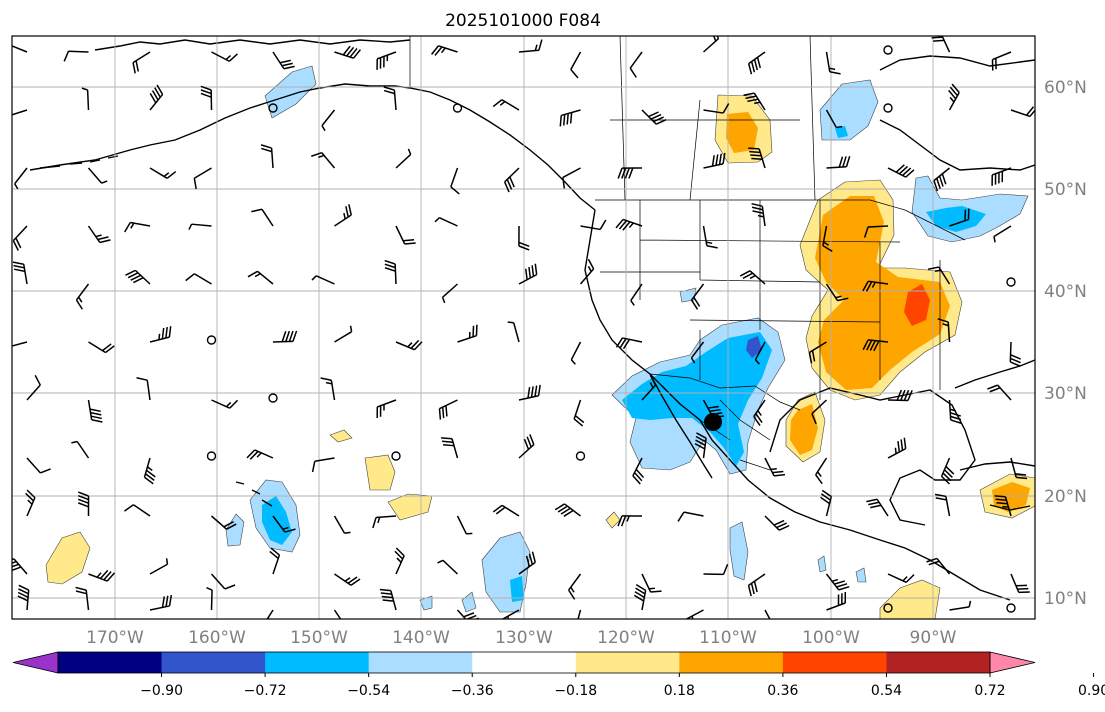  What do you see at coordinates (886, 691) in the screenshot?
I see `colorbar-tick-label: 0.54` at bounding box center [886, 691].